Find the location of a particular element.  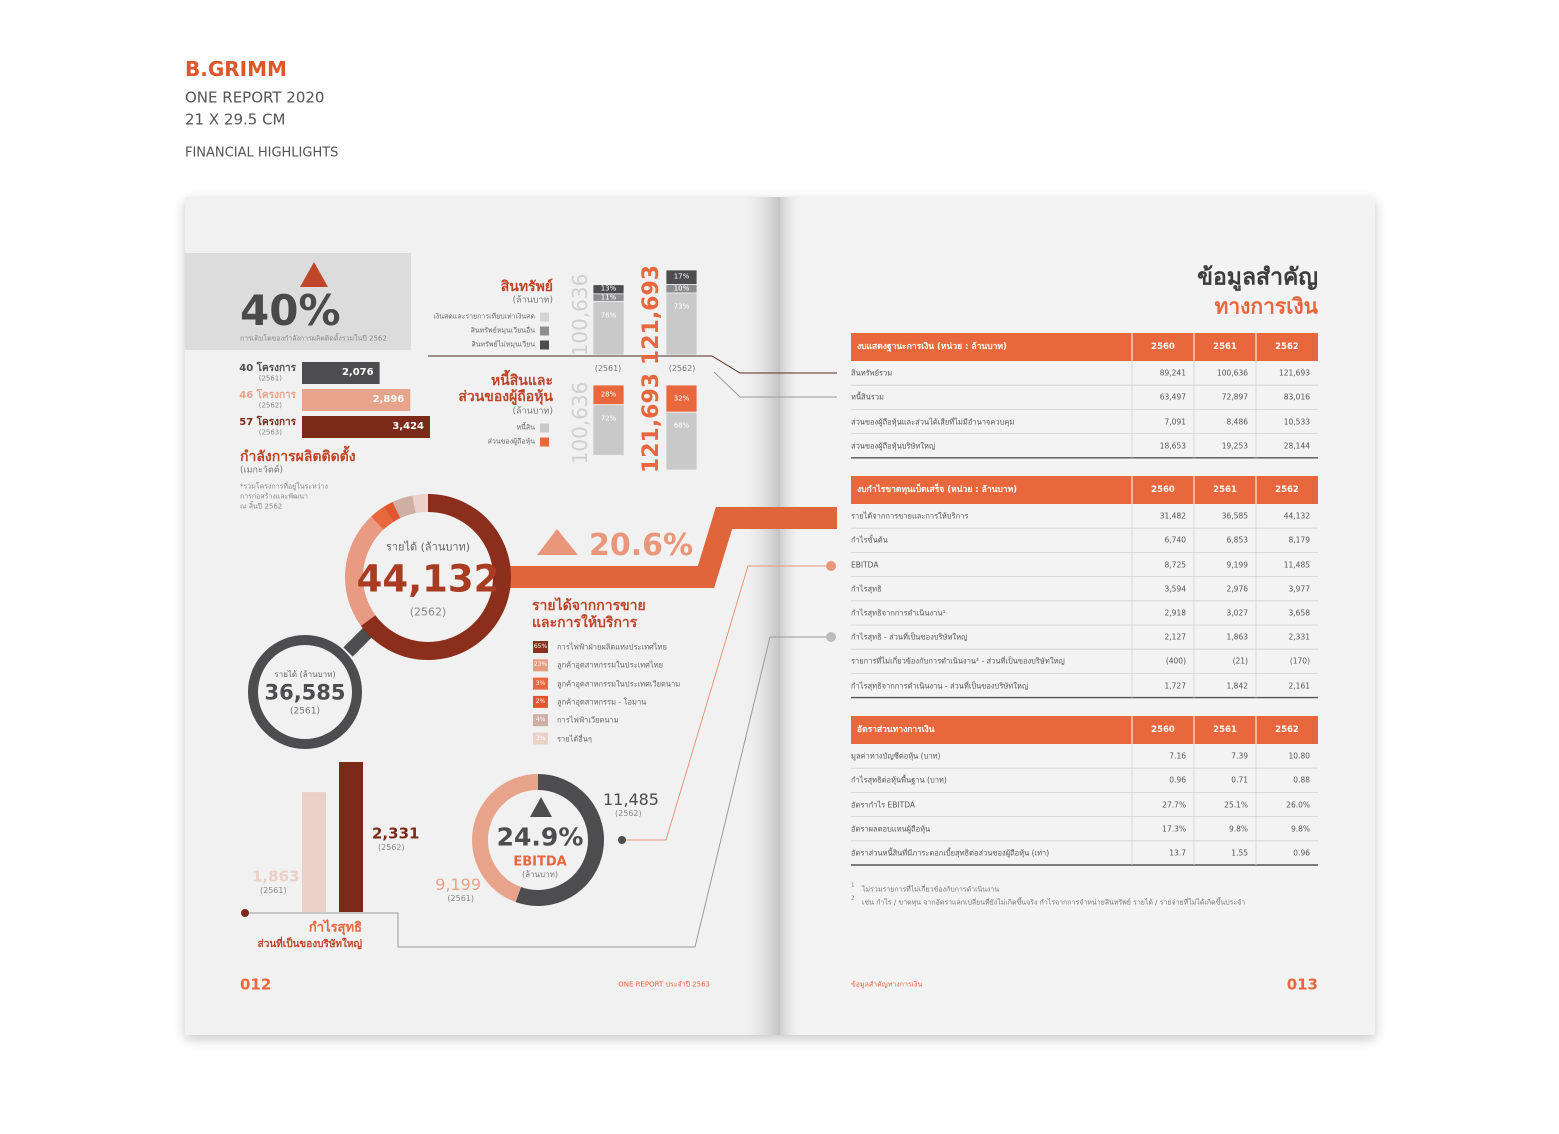

page-title: ทางการเงิน is located at coordinates (1266, 306).